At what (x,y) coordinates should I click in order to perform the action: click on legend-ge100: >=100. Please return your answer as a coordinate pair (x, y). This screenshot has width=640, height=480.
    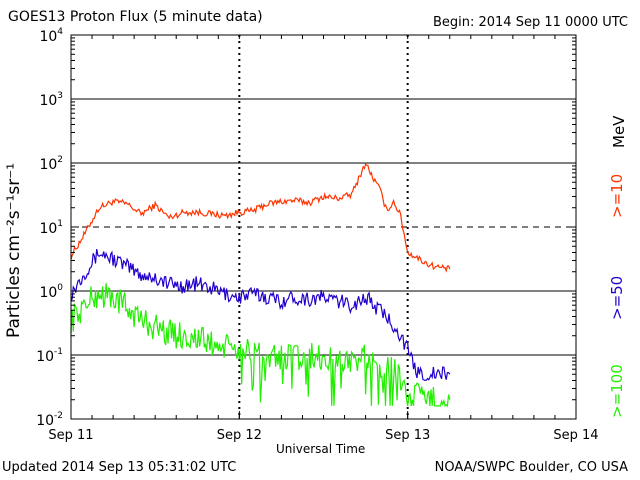
    Looking at the image, I should click on (617, 391).